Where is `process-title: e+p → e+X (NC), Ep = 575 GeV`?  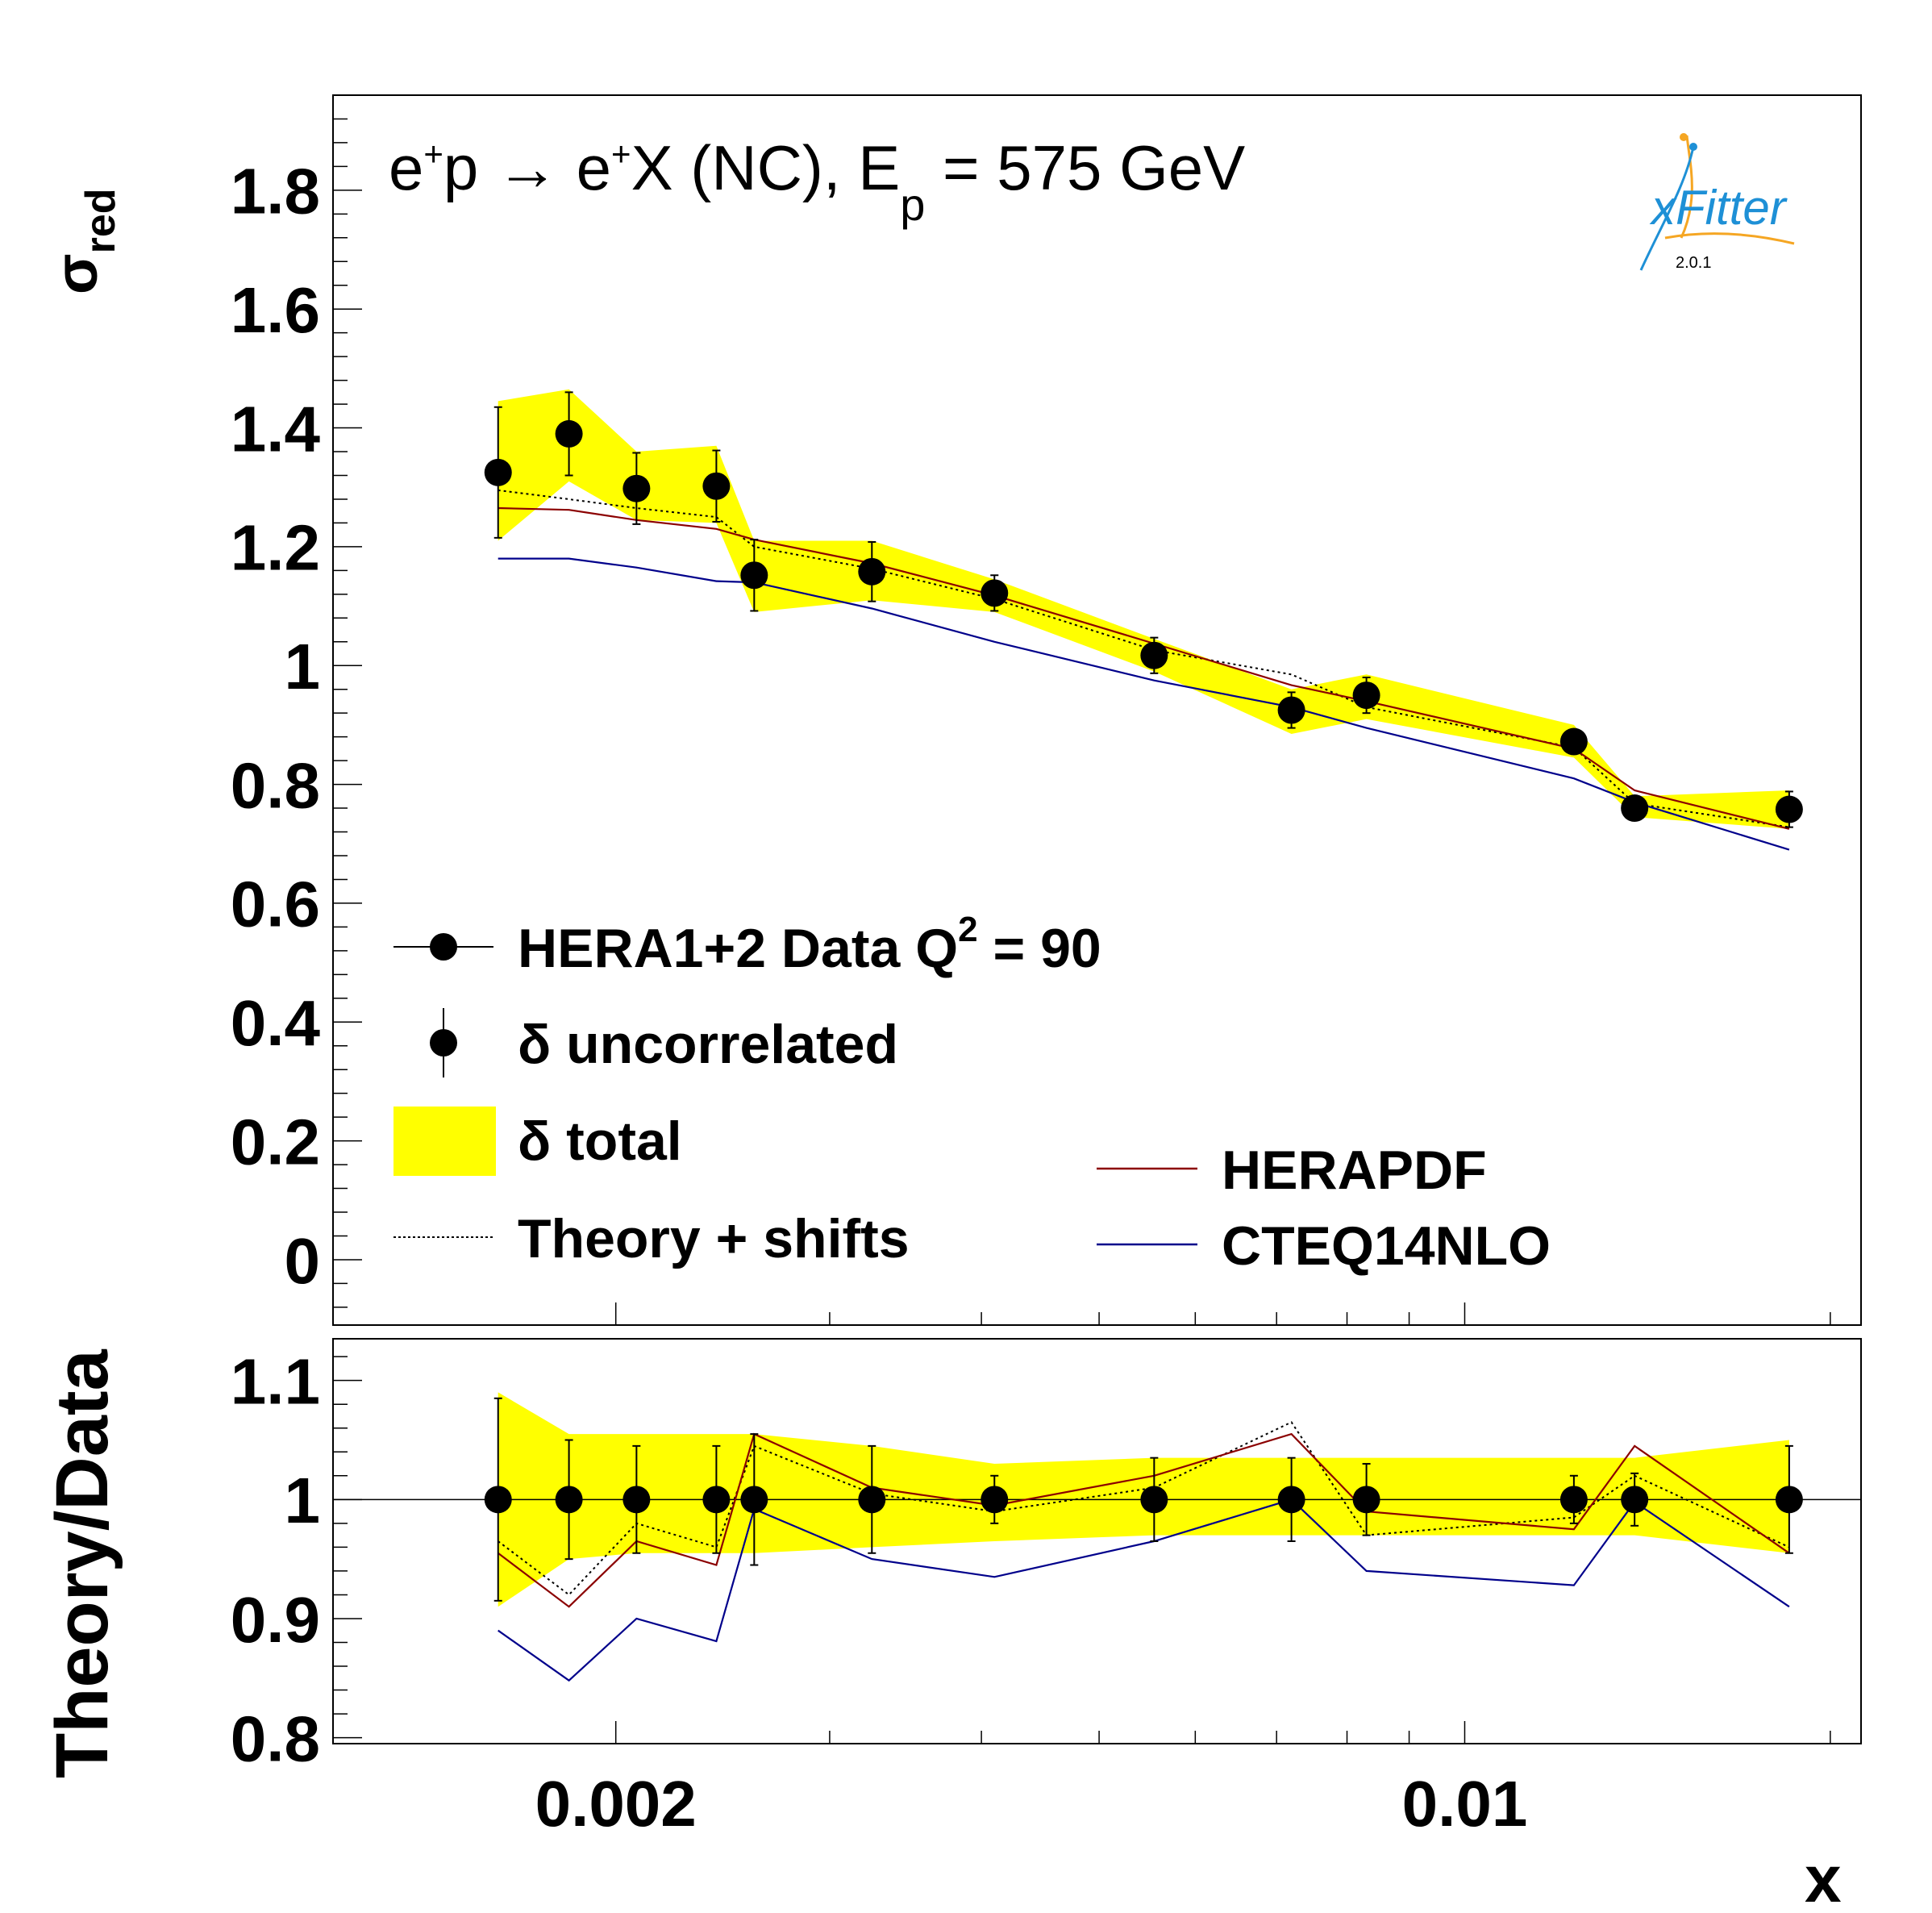
process-title: e+p → e+X (NC), Ep = 575 GeV is located at coordinates (817, 181).